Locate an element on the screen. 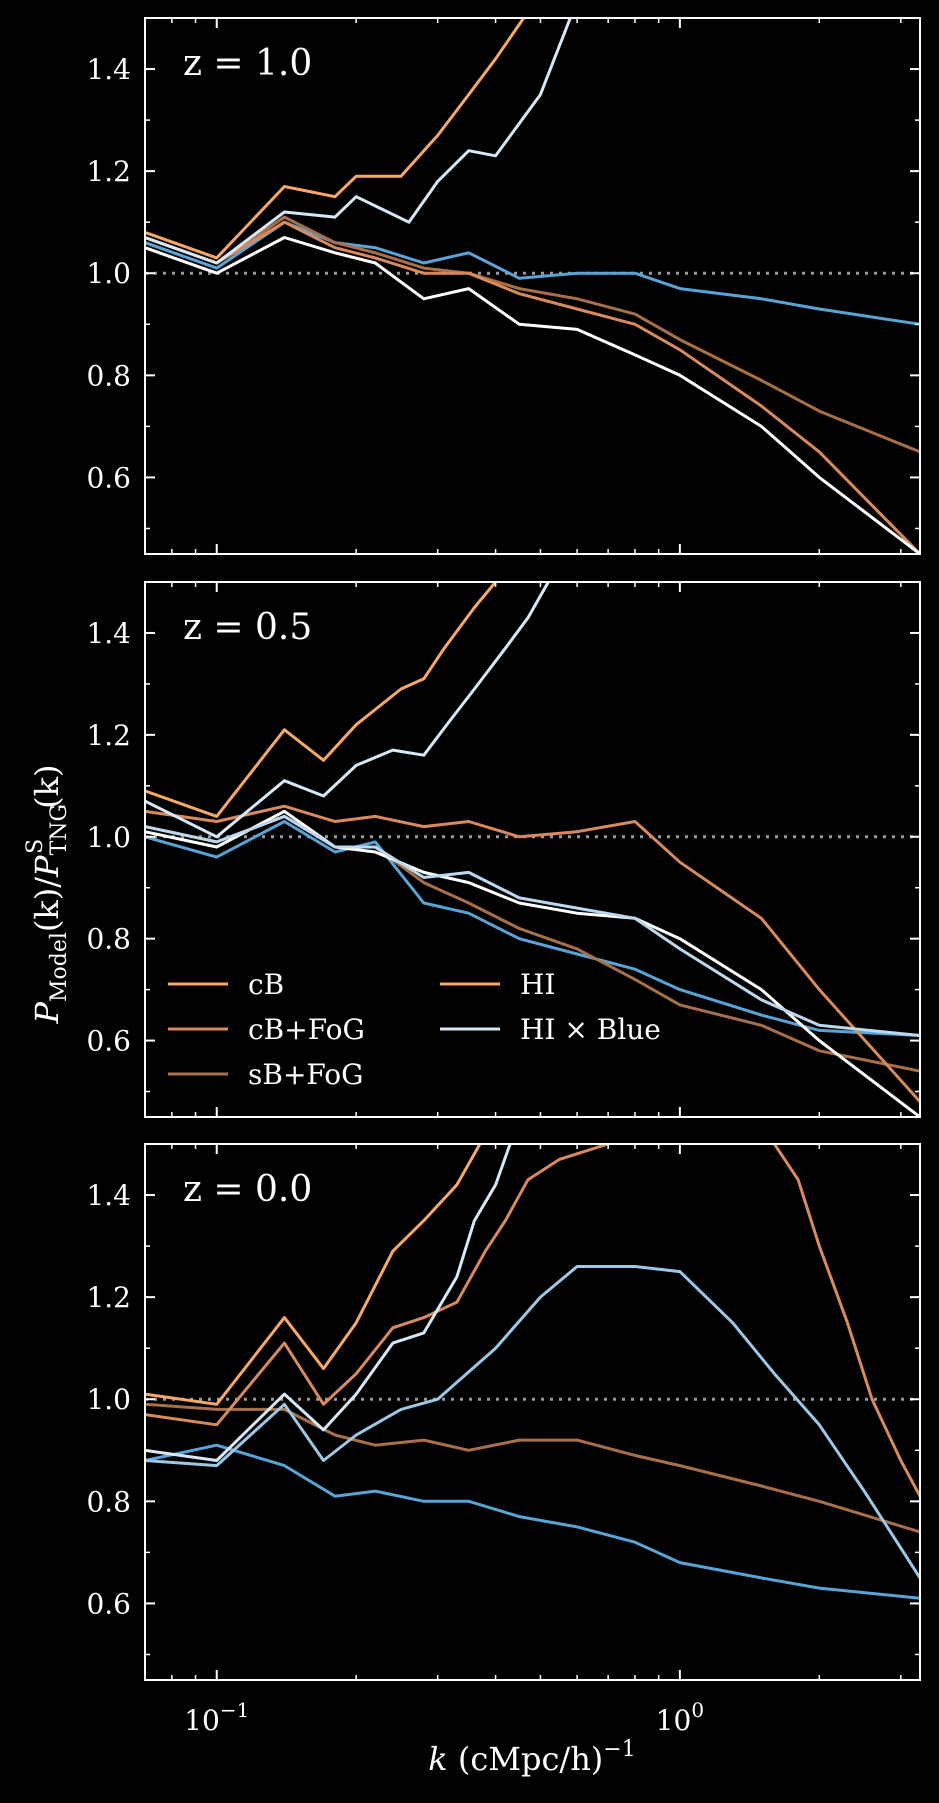 This screenshot has height=1803, width=939. legend-label-hi: HI is located at coordinates (537, 984).